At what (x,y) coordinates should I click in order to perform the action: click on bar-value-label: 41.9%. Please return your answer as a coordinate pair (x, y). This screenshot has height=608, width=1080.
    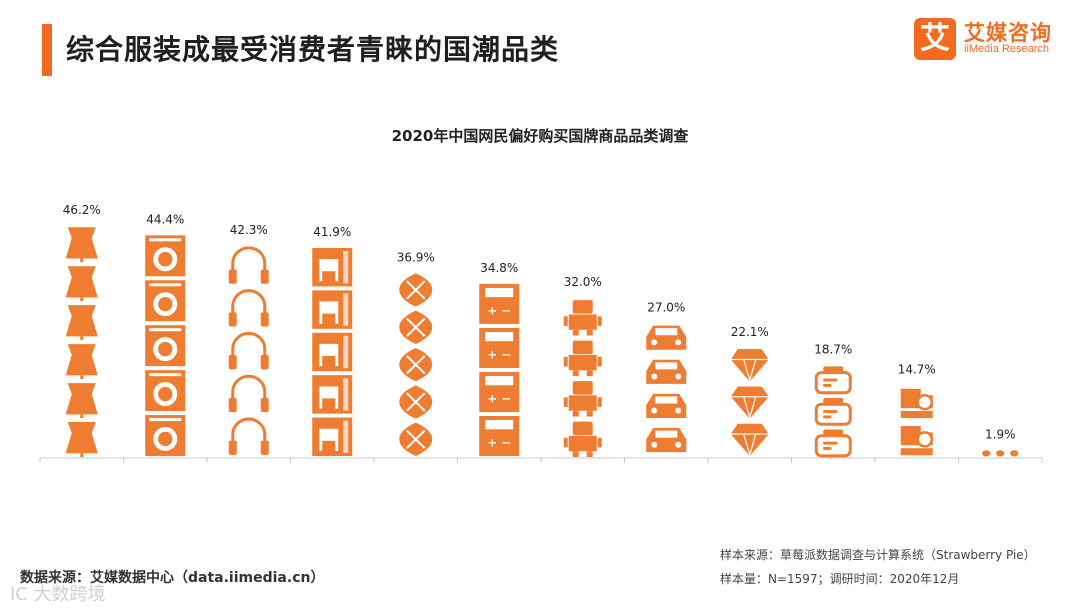
    Looking at the image, I should click on (332, 232).